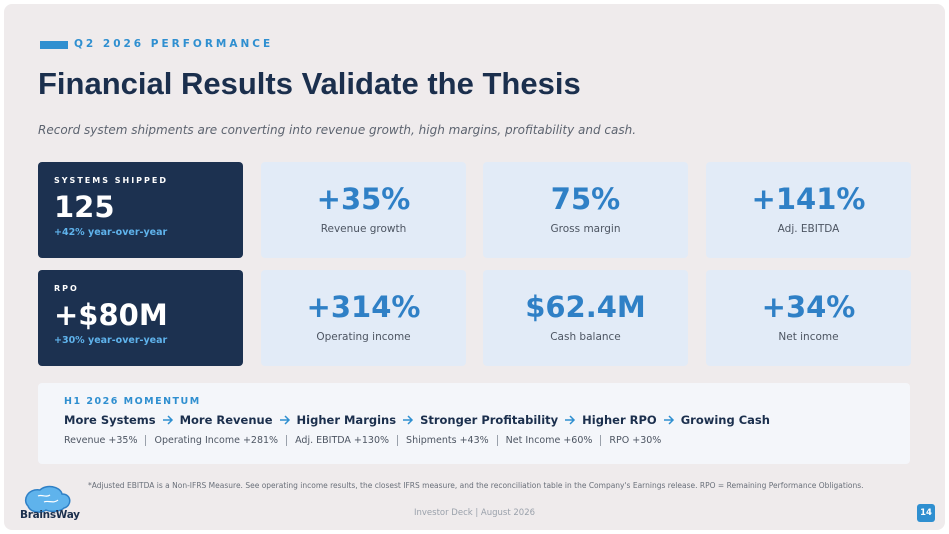 This screenshot has height=534, width=949. What do you see at coordinates (47, 499) in the screenshot?
I see `logo-icon` at bounding box center [47, 499].